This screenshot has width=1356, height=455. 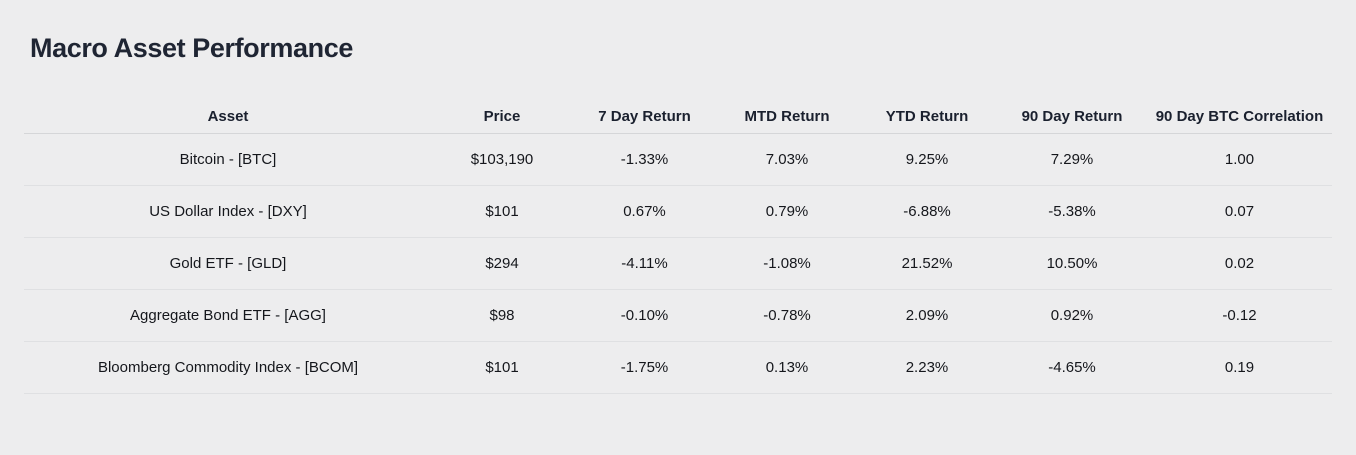 What do you see at coordinates (787, 315) in the screenshot?
I see `mtd-return-cell: -0.78%` at bounding box center [787, 315].